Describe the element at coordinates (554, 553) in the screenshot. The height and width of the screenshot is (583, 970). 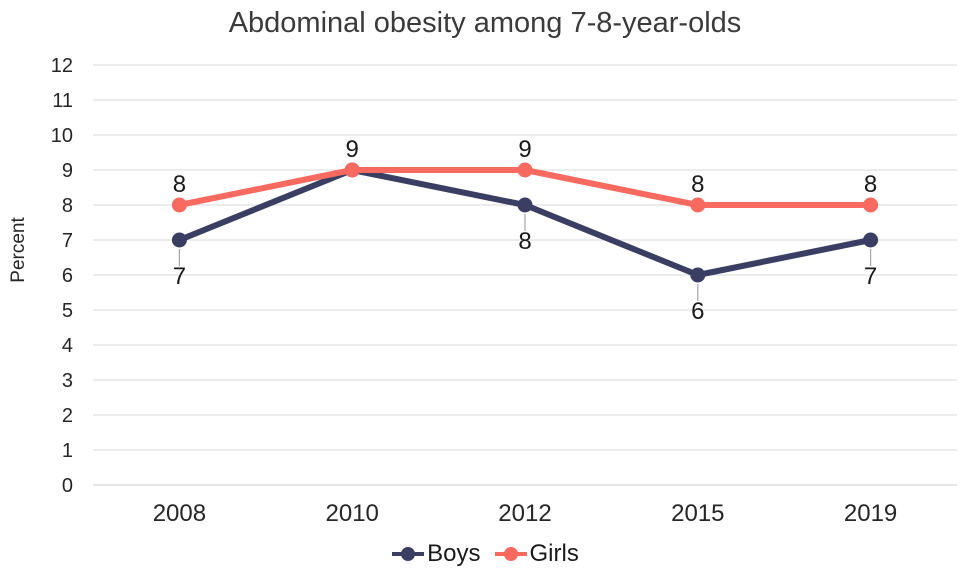
I see `legend-label-girls: Girls` at that location.